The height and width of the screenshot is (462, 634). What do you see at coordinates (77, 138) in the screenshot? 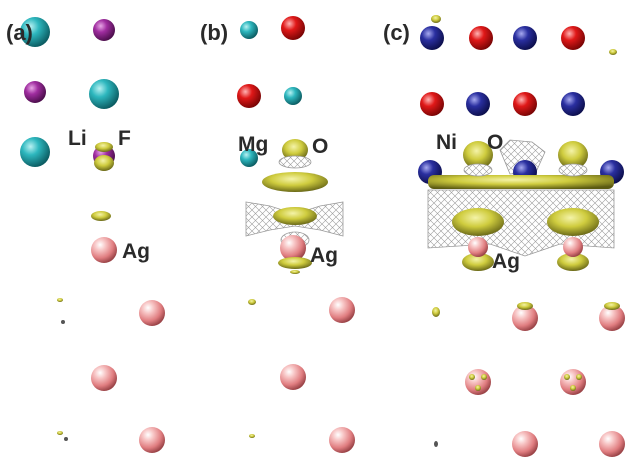
I see `atom-label-li: Li` at bounding box center [77, 138].